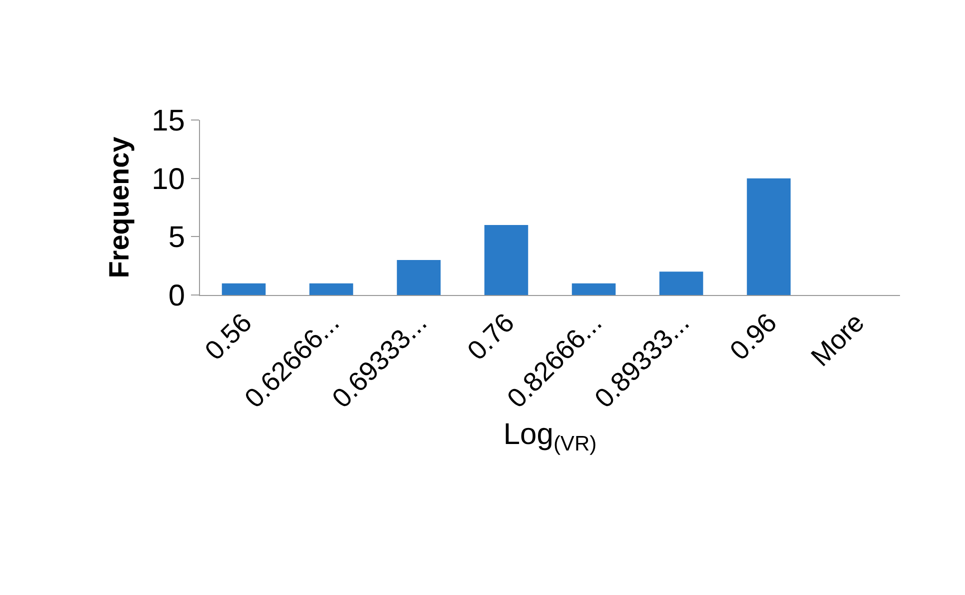 The image size is (965, 595). What do you see at coordinates (176, 237) in the screenshot?
I see `y-tick-label: 5` at bounding box center [176, 237].